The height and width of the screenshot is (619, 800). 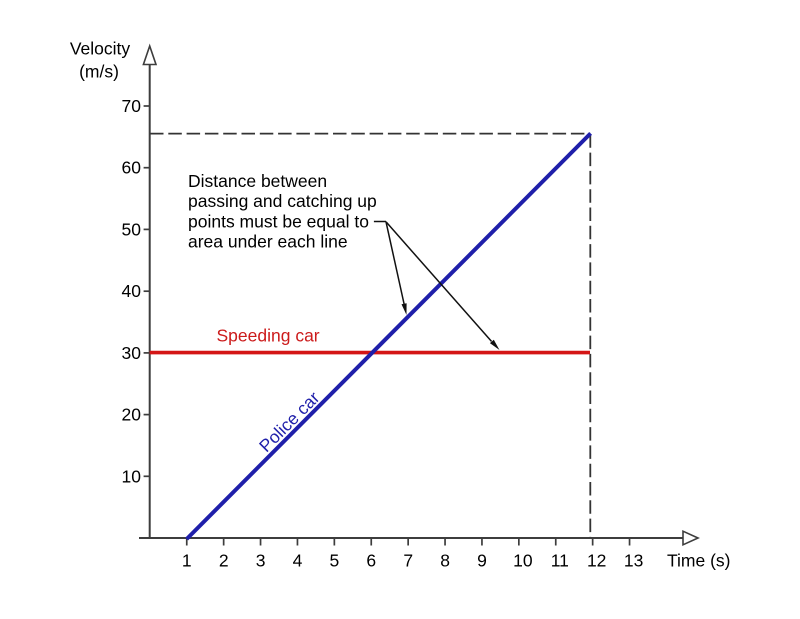 I want to click on svg-text: Time (s), so click(x=699, y=561).